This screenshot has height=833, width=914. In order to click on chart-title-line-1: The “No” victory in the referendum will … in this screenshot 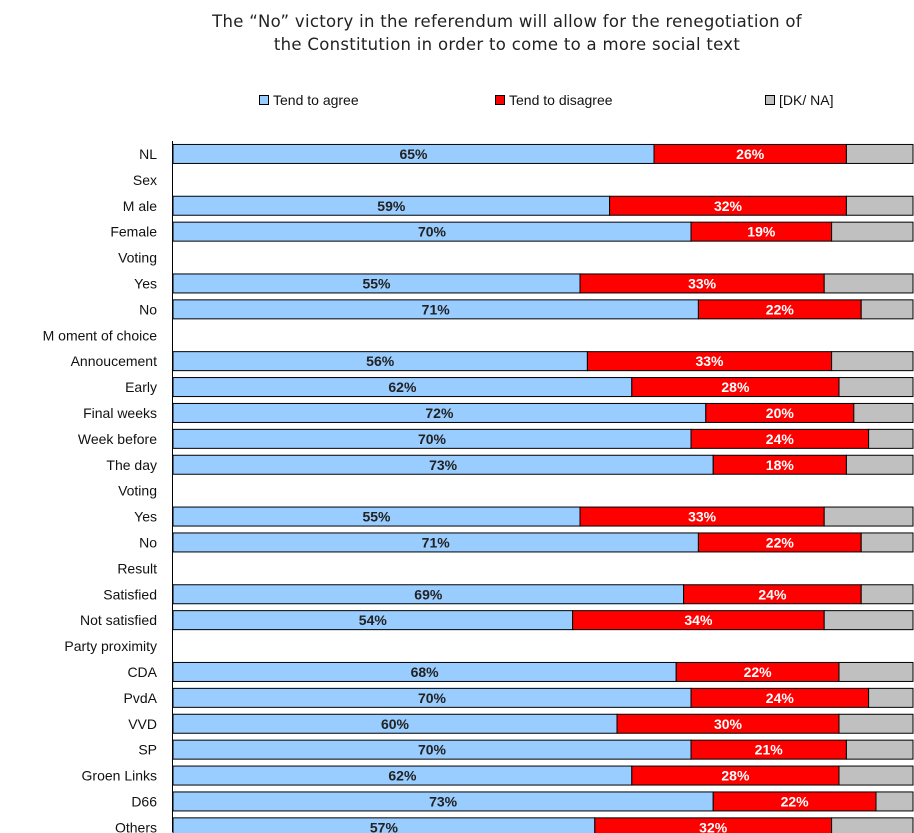, I will do `click(507, 21)`.